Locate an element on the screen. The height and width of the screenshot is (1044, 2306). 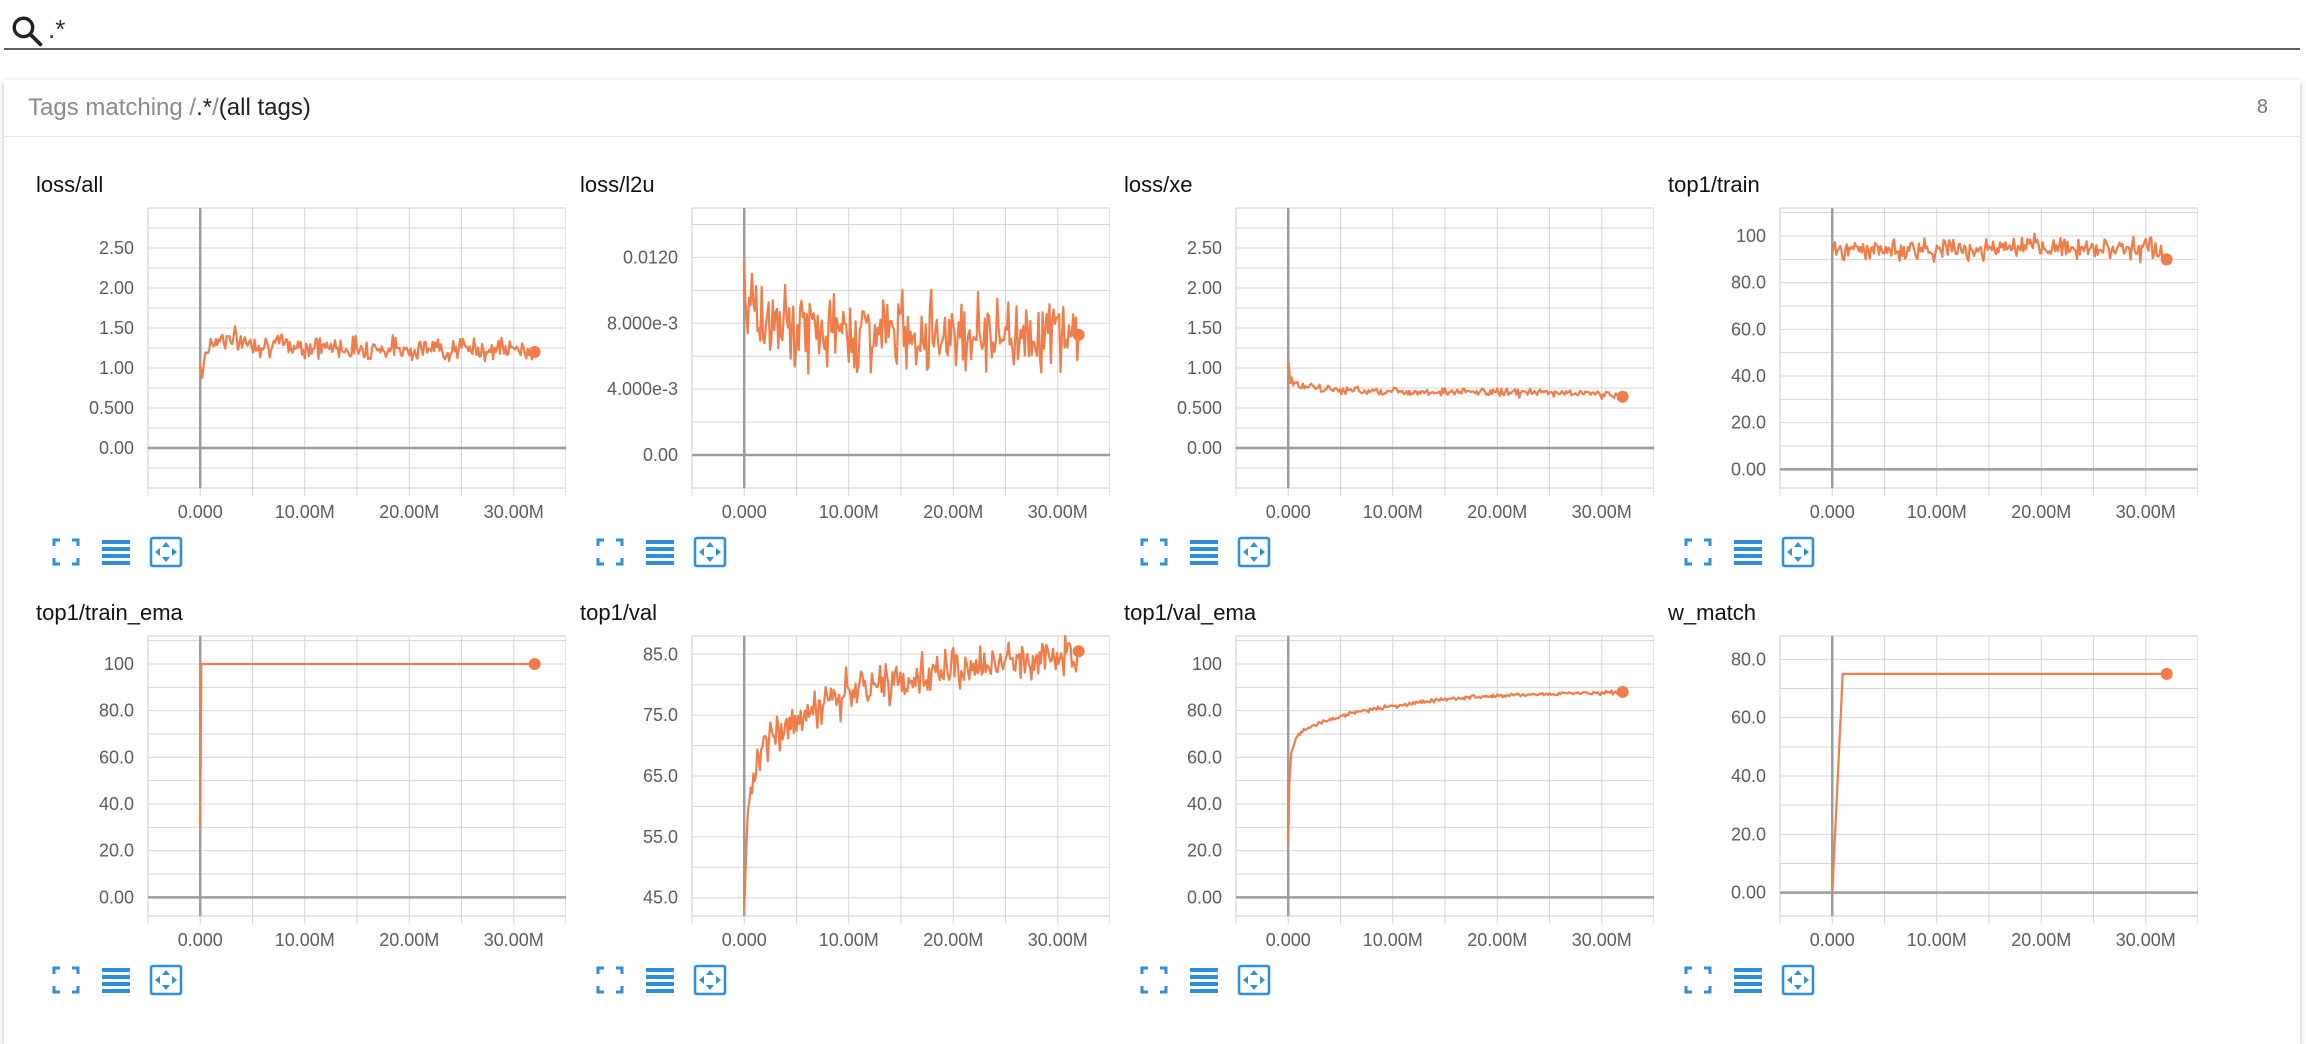
chart-title: top1/train_ema is located at coordinates (109, 612).